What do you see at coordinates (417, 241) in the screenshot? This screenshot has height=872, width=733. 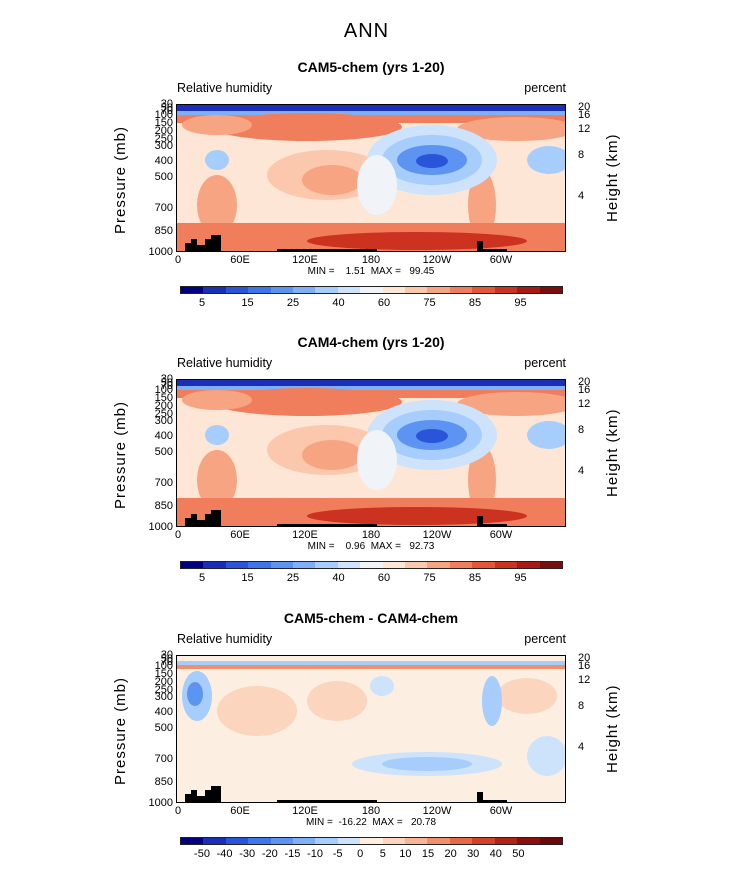 I see `boundary-layer-core` at bounding box center [417, 241].